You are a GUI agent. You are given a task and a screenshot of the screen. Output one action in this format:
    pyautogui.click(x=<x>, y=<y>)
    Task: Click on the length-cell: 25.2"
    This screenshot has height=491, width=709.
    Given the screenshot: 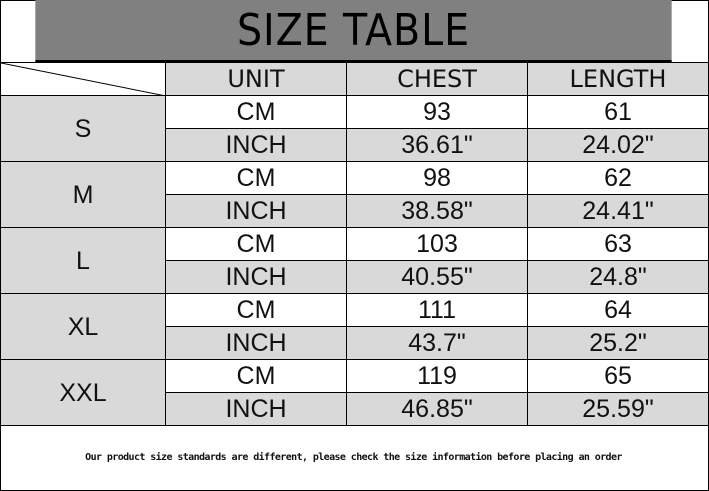 What is the action you would take?
    pyautogui.click(x=618, y=343)
    